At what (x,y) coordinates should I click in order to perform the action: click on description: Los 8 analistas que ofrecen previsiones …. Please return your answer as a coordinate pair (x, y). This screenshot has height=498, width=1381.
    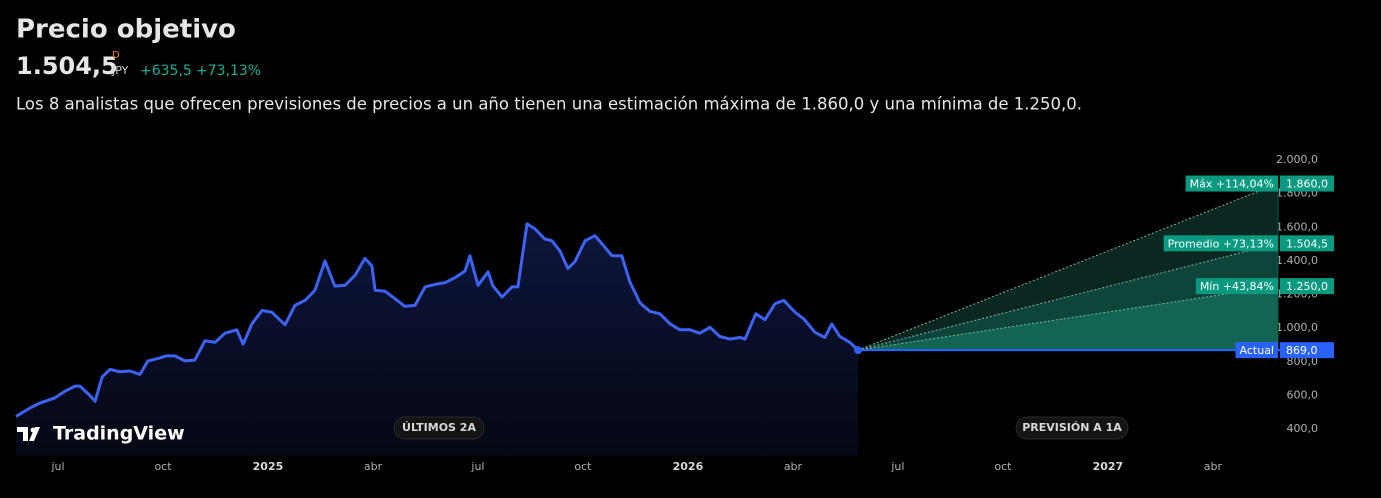
    Looking at the image, I should click on (549, 104).